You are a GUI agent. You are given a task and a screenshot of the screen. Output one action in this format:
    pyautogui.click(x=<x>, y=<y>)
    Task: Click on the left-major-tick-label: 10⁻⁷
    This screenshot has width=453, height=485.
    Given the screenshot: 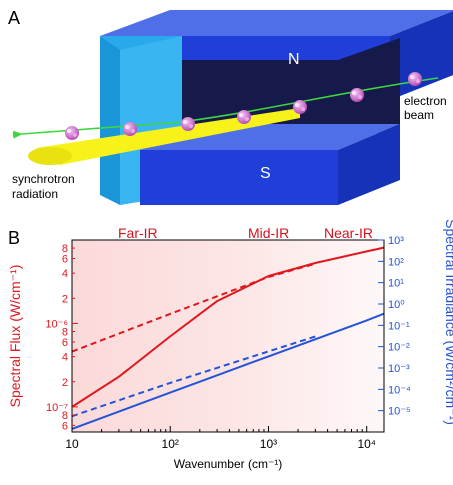 What is the action you would take?
    pyautogui.click(x=57, y=408)
    